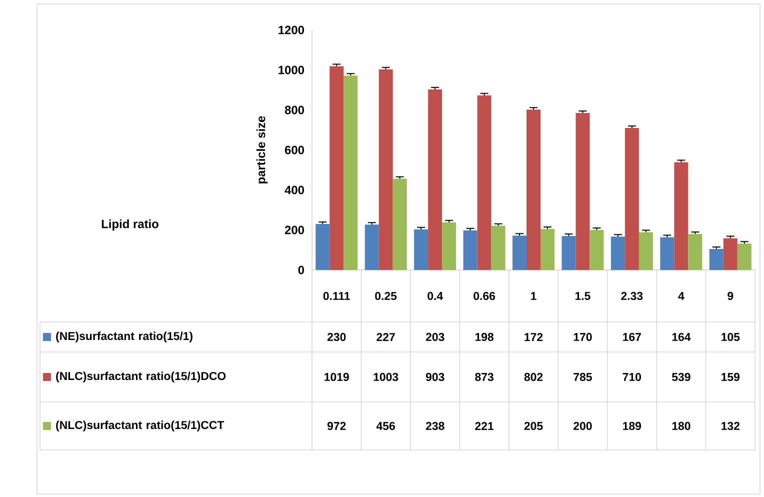 The image size is (764, 497). I want to click on data-label: 167, so click(632, 337).